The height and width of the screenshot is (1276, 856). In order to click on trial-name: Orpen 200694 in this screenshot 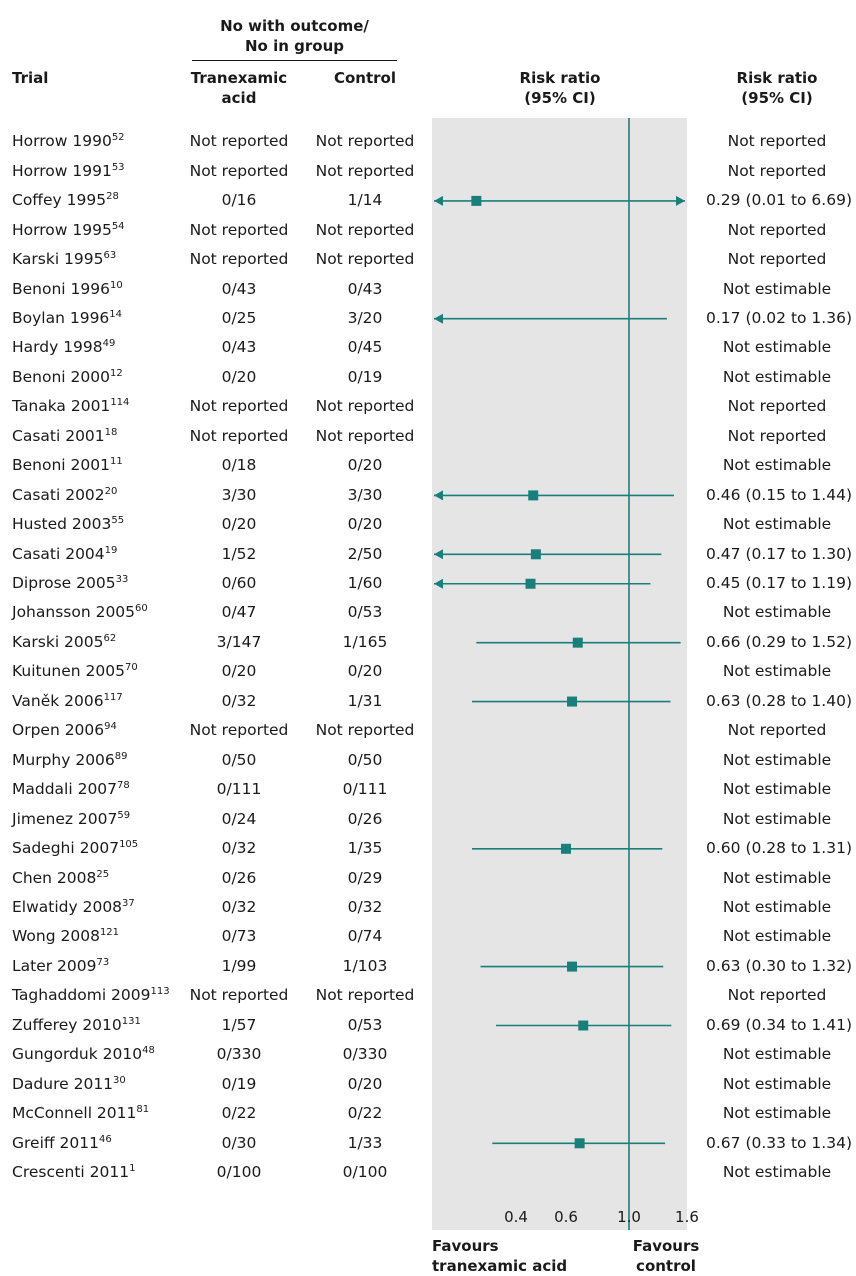, I will do `click(64, 730)`.